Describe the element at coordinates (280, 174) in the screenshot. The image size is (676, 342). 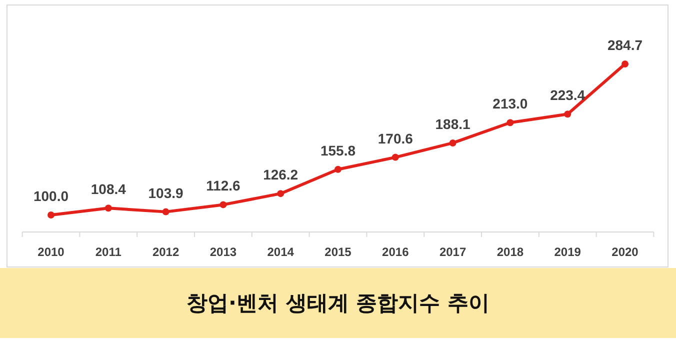
I see `data-label: 126.2` at that location.